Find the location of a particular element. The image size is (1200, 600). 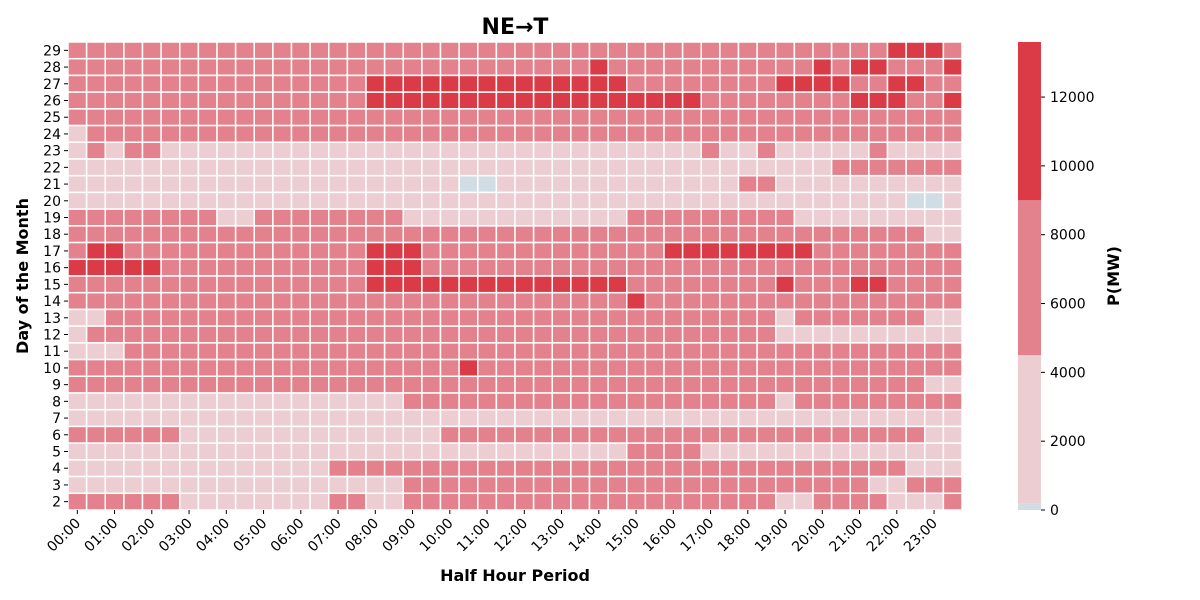

chart-title: NE→T is located at coordinates (515, 27).